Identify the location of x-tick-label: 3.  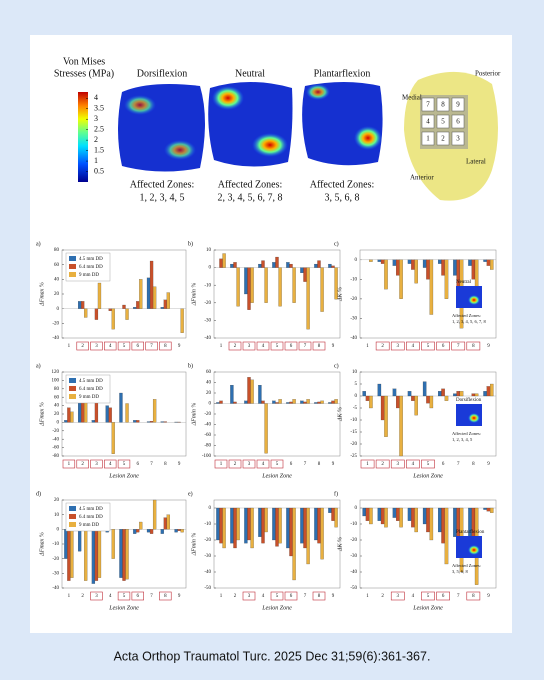
(249, 596).